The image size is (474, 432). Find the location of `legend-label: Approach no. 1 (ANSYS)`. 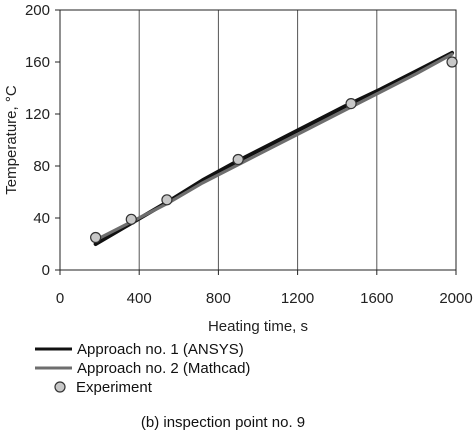

legend-label: Approach no. 1 (ANSYS) is located at coordinates (160, 349).